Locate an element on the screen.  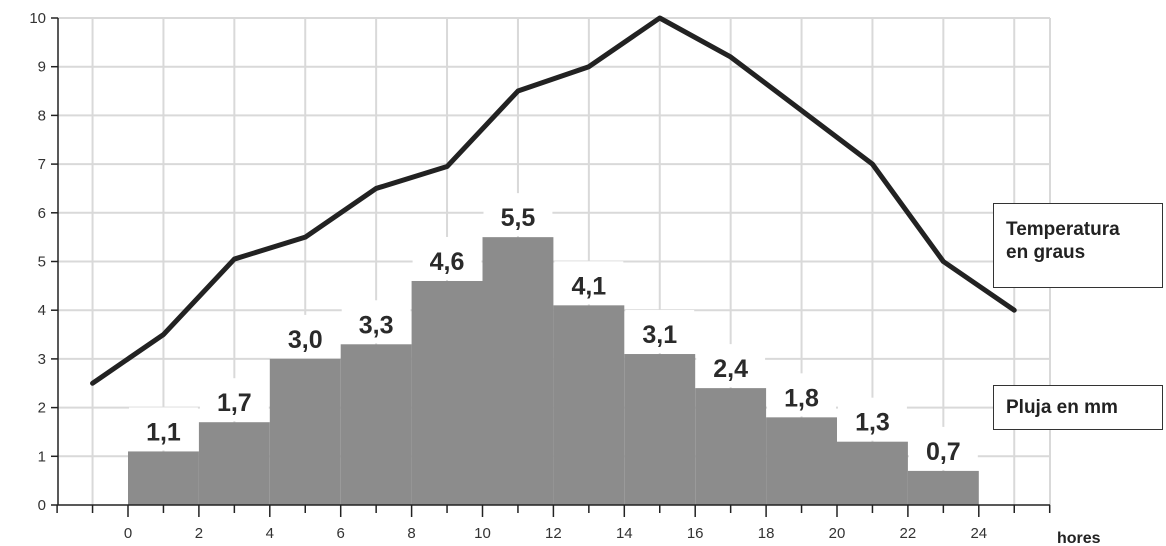
x-tick-label: 4 is located at coordinates (270, 533).